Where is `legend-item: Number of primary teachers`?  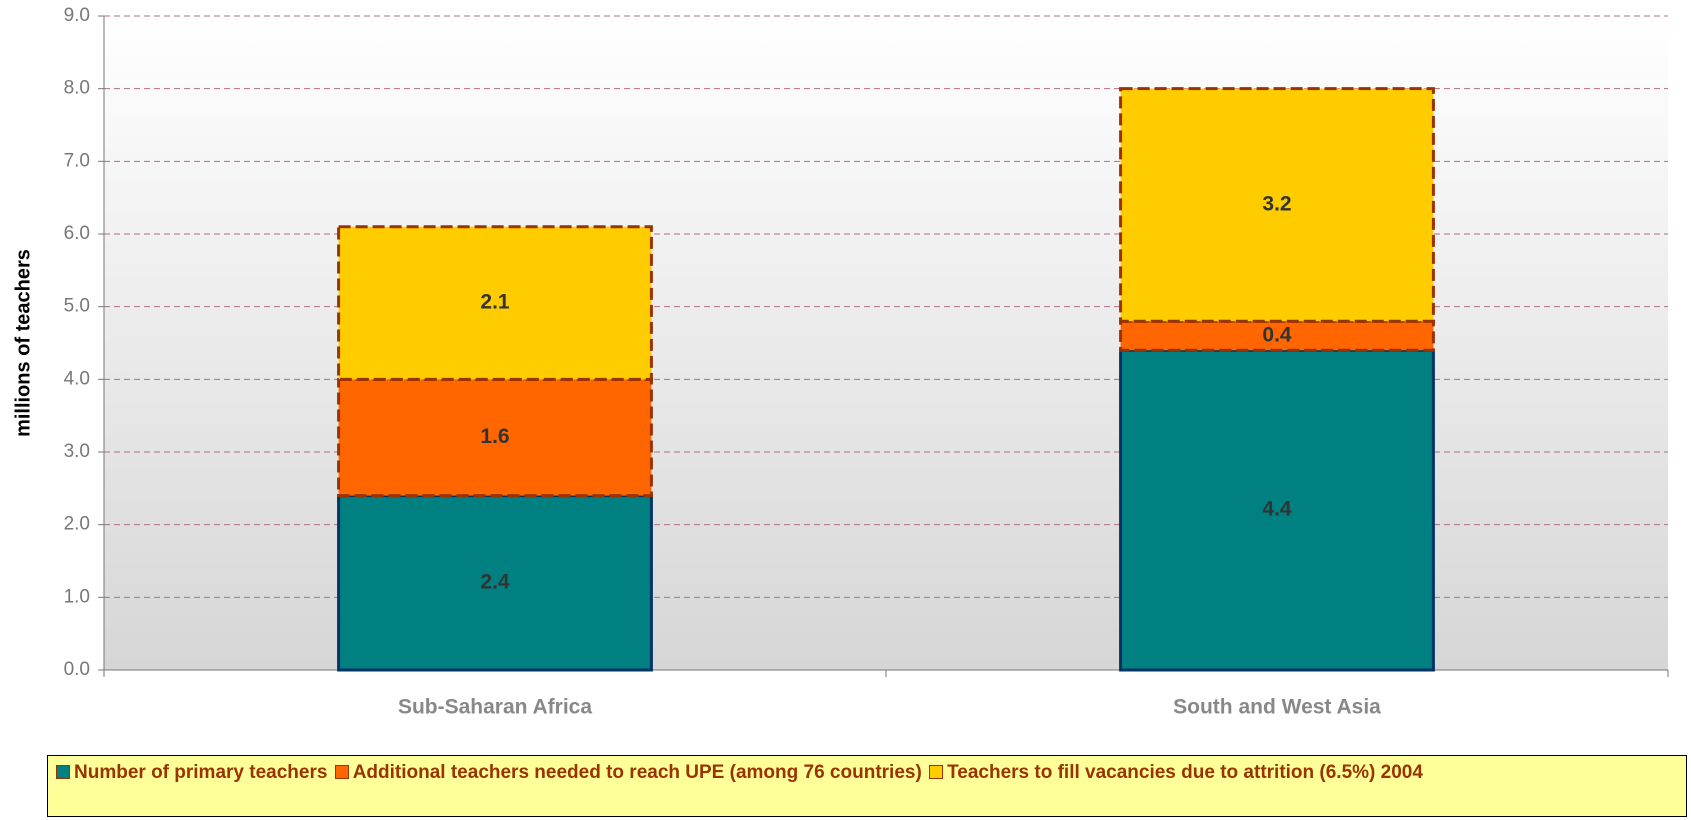
legend-item: Number of primary teachers is located at coordinates (190, 772).